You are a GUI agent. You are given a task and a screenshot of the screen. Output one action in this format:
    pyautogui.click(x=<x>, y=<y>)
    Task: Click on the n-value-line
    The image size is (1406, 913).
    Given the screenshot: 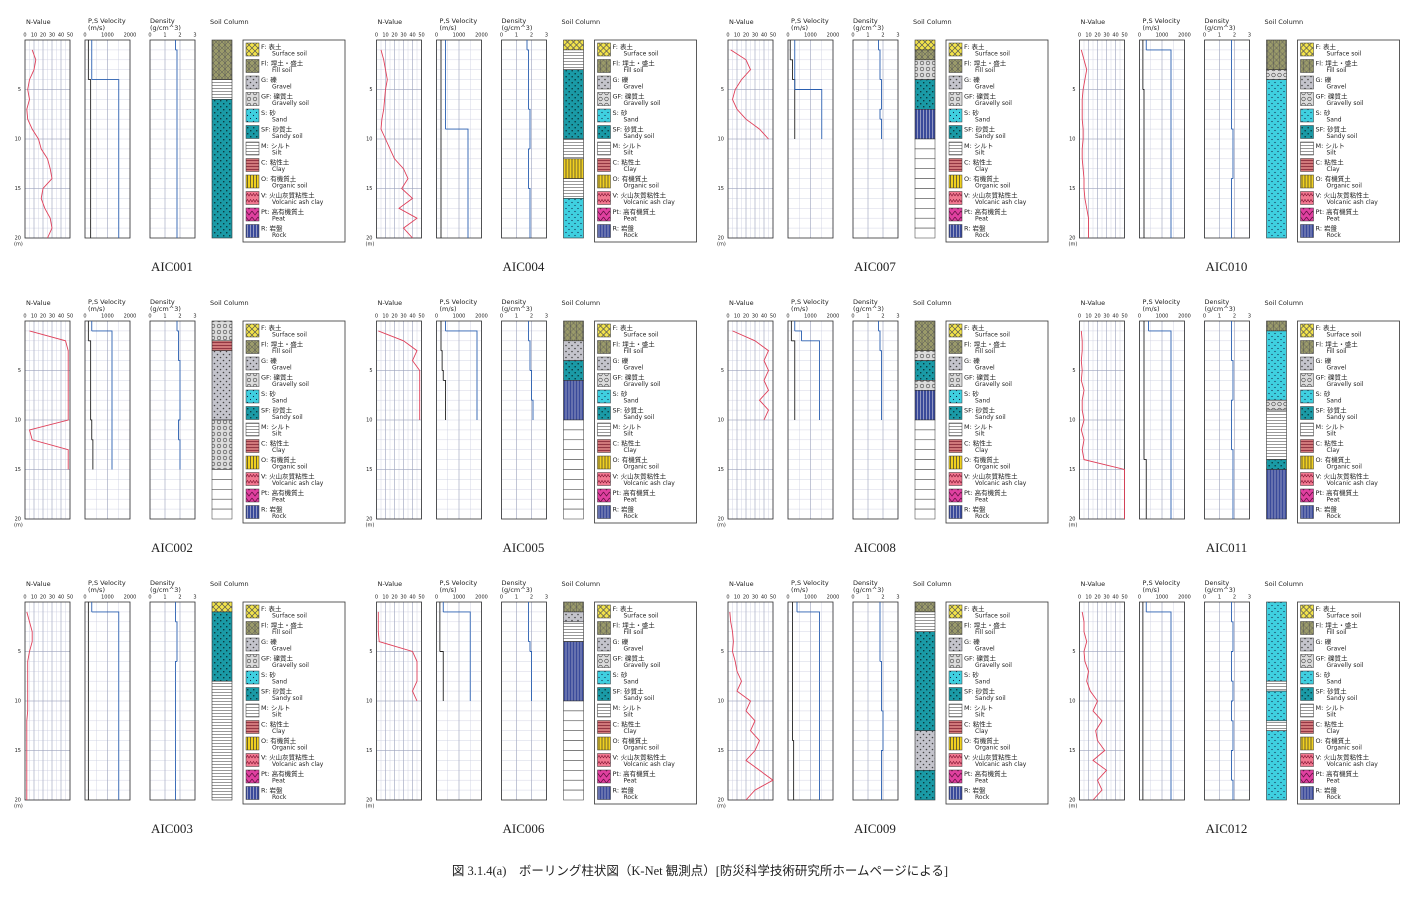 What is the action you would take?
    pyautogui.click(x=39, y=144)
    